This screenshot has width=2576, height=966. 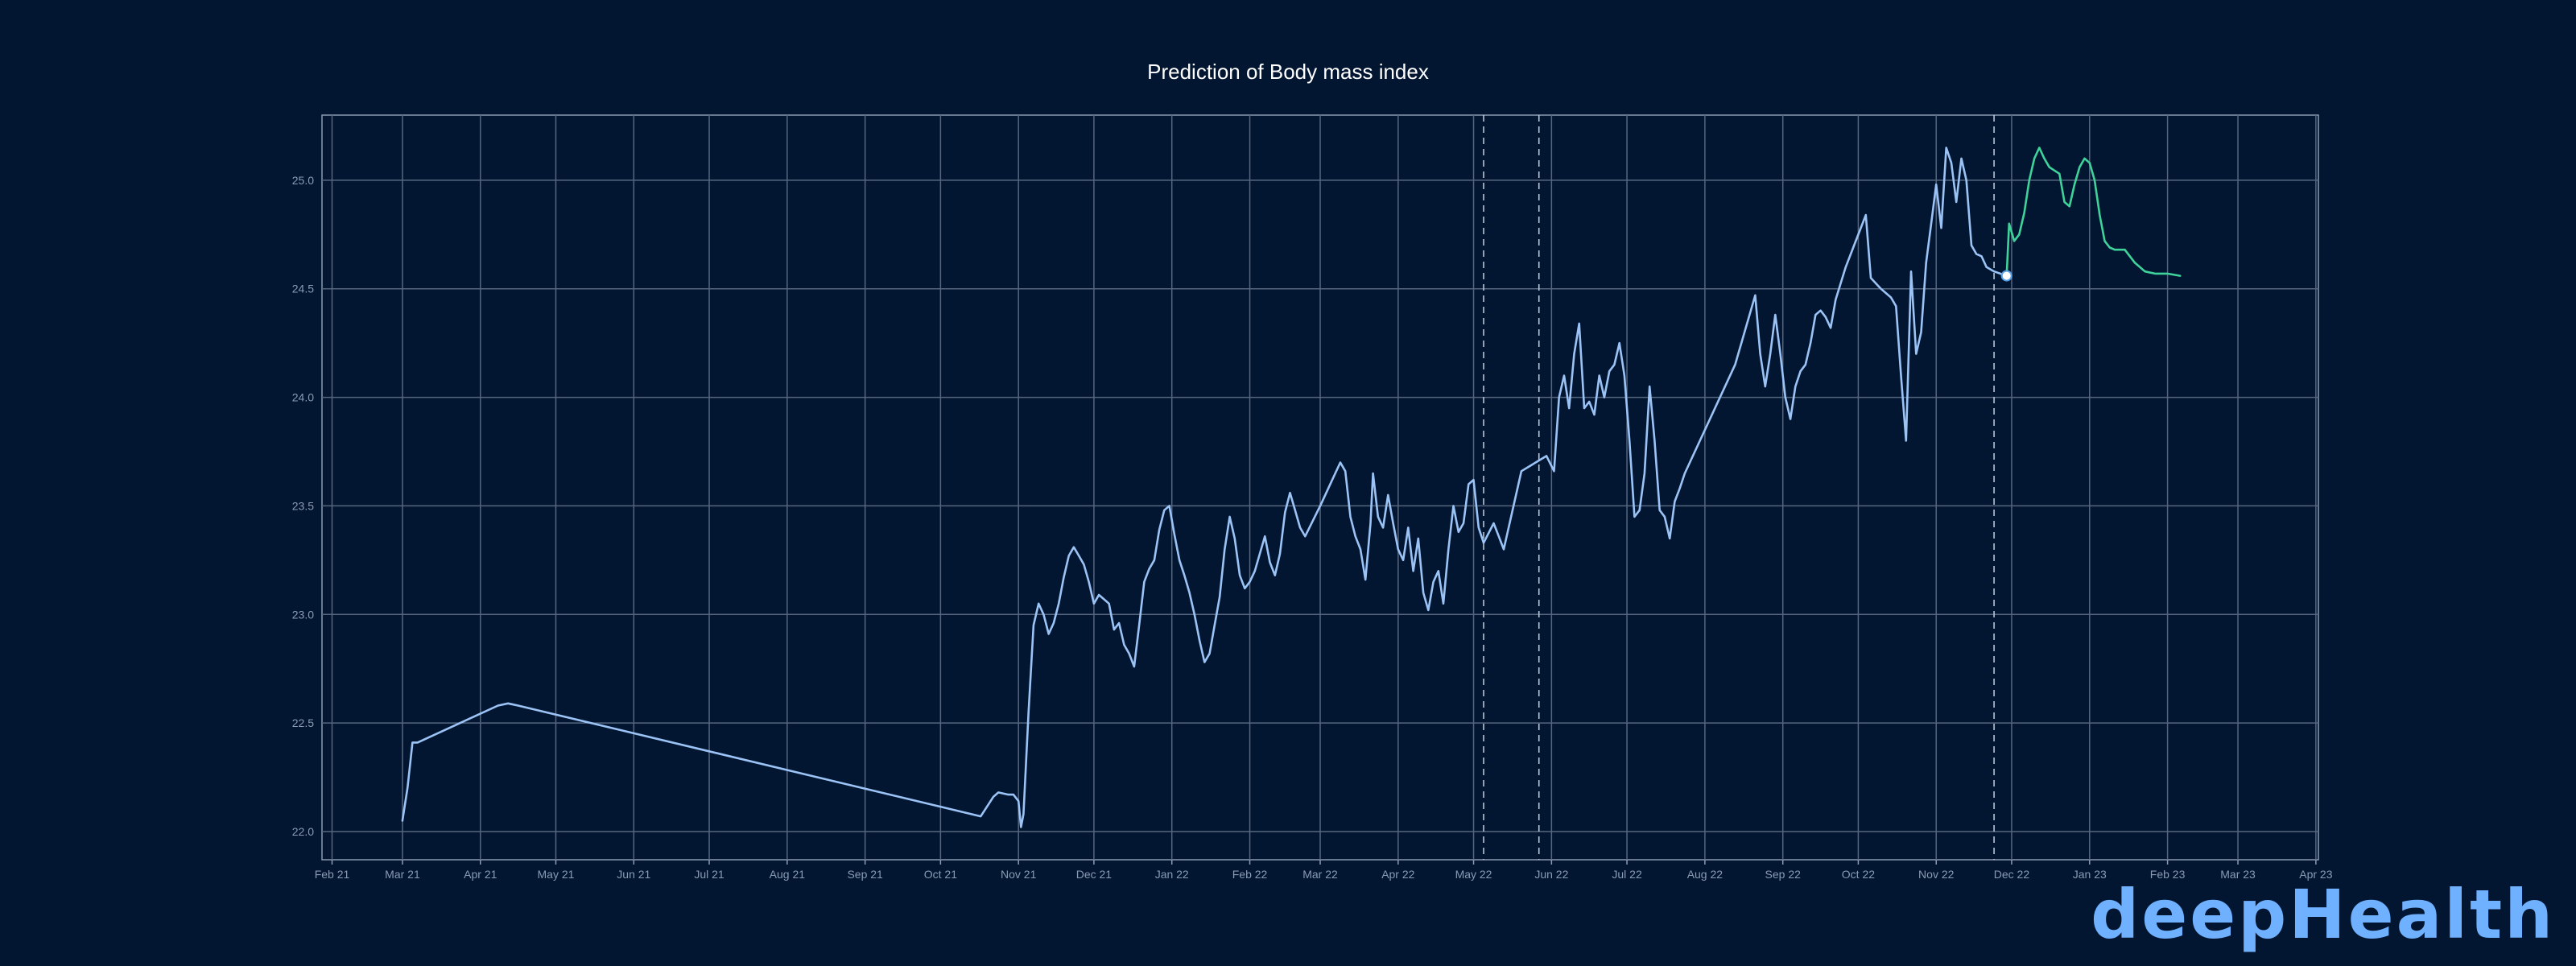 What do you see at coordinates (1397, 874) in the screenshot?
I see `x-tick-label: Apr 22` at bounding box center [1397, 874].